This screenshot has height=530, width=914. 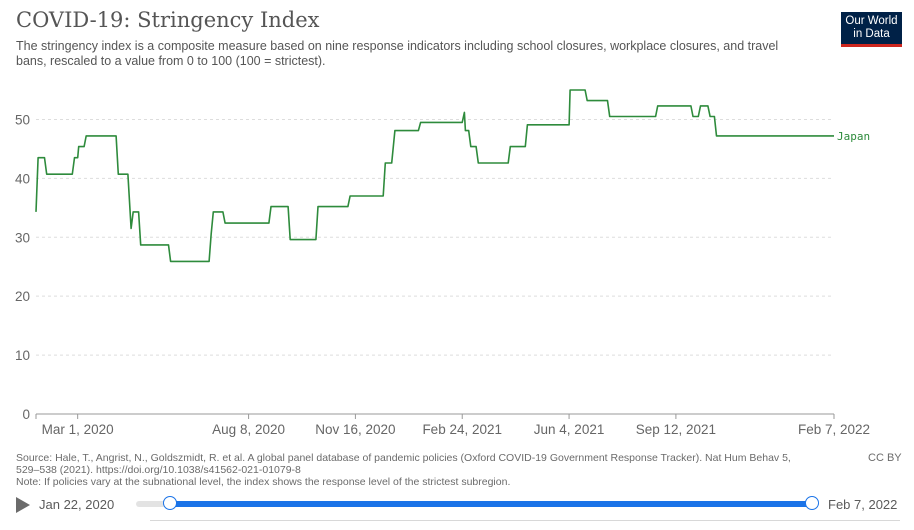 I want to click on owid-logo: Our World in Data, so click(x=871, y=29).